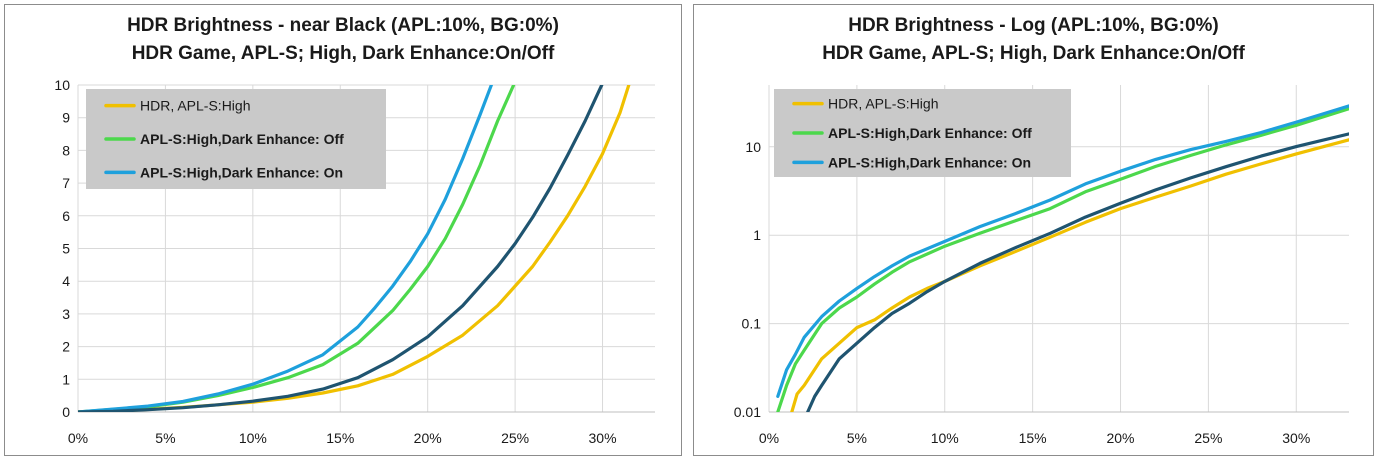  I want to click on y-tick-label: 8, so click(66, 150).